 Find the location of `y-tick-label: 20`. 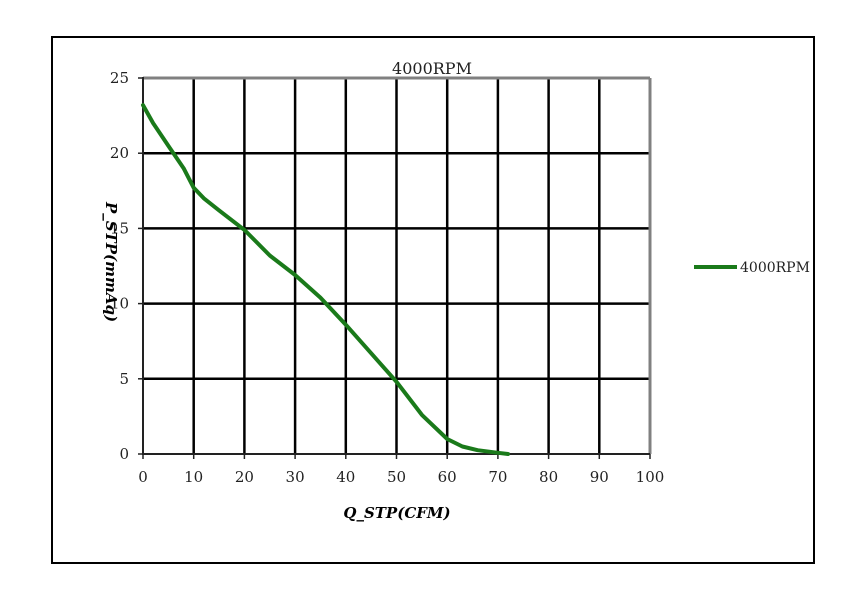

y-tick-label: 20 is located at coordinates (119, 153).